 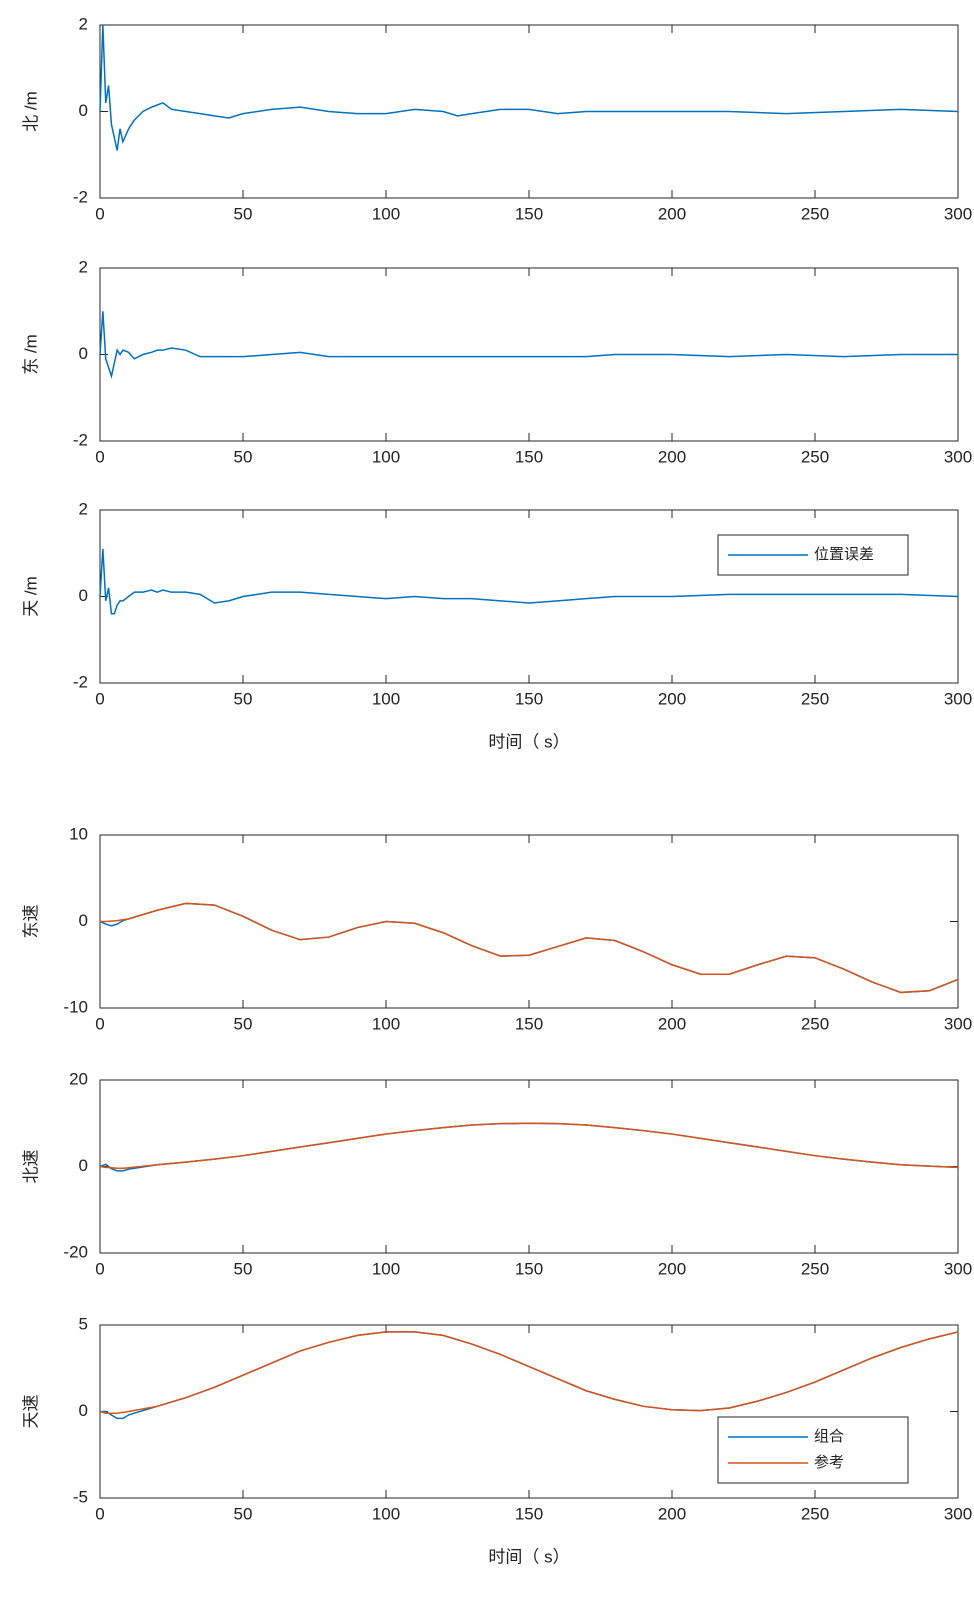 I want to click on y-axis-label: 东 /m, so click(x=30, y=354).